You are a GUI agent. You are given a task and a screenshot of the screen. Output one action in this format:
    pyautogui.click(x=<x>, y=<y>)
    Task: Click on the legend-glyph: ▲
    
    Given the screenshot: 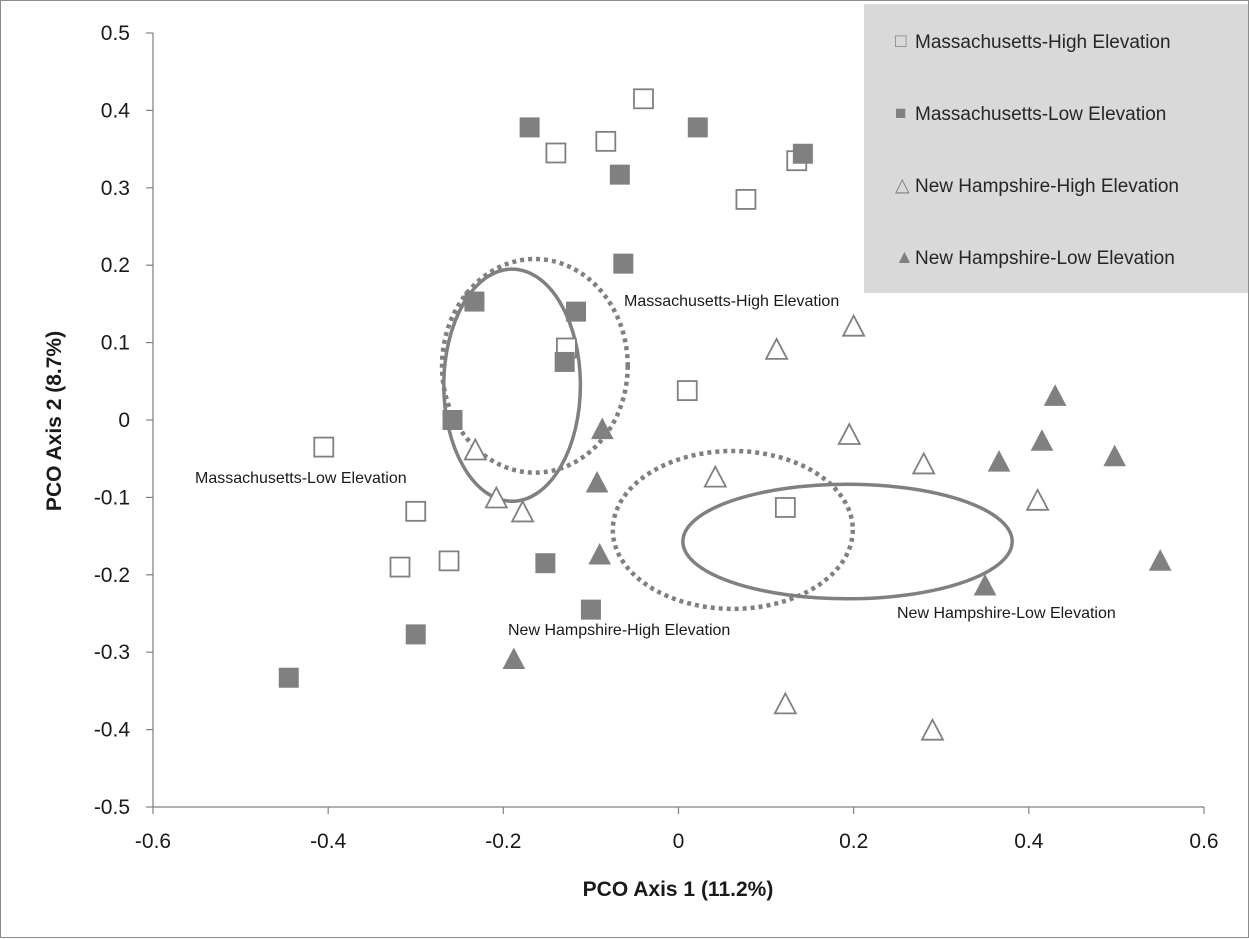 What is the action you would take?
    pyautogui.click(x=904, y=257)
    